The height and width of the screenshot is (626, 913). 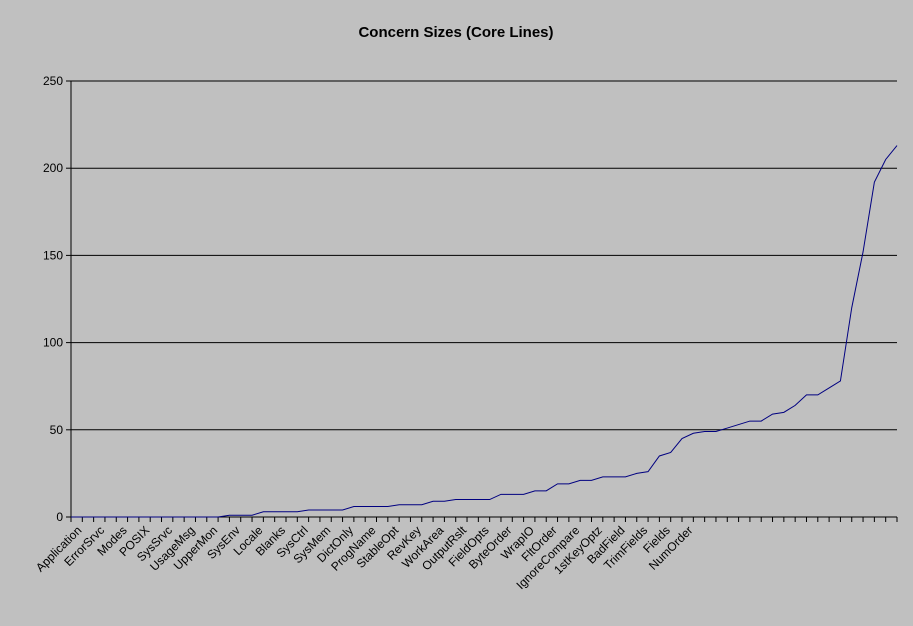 What do you see at coordinates (53, 168) in the screenshot?
I see `y-tick-label: 200` at bounding box center [53, 168].